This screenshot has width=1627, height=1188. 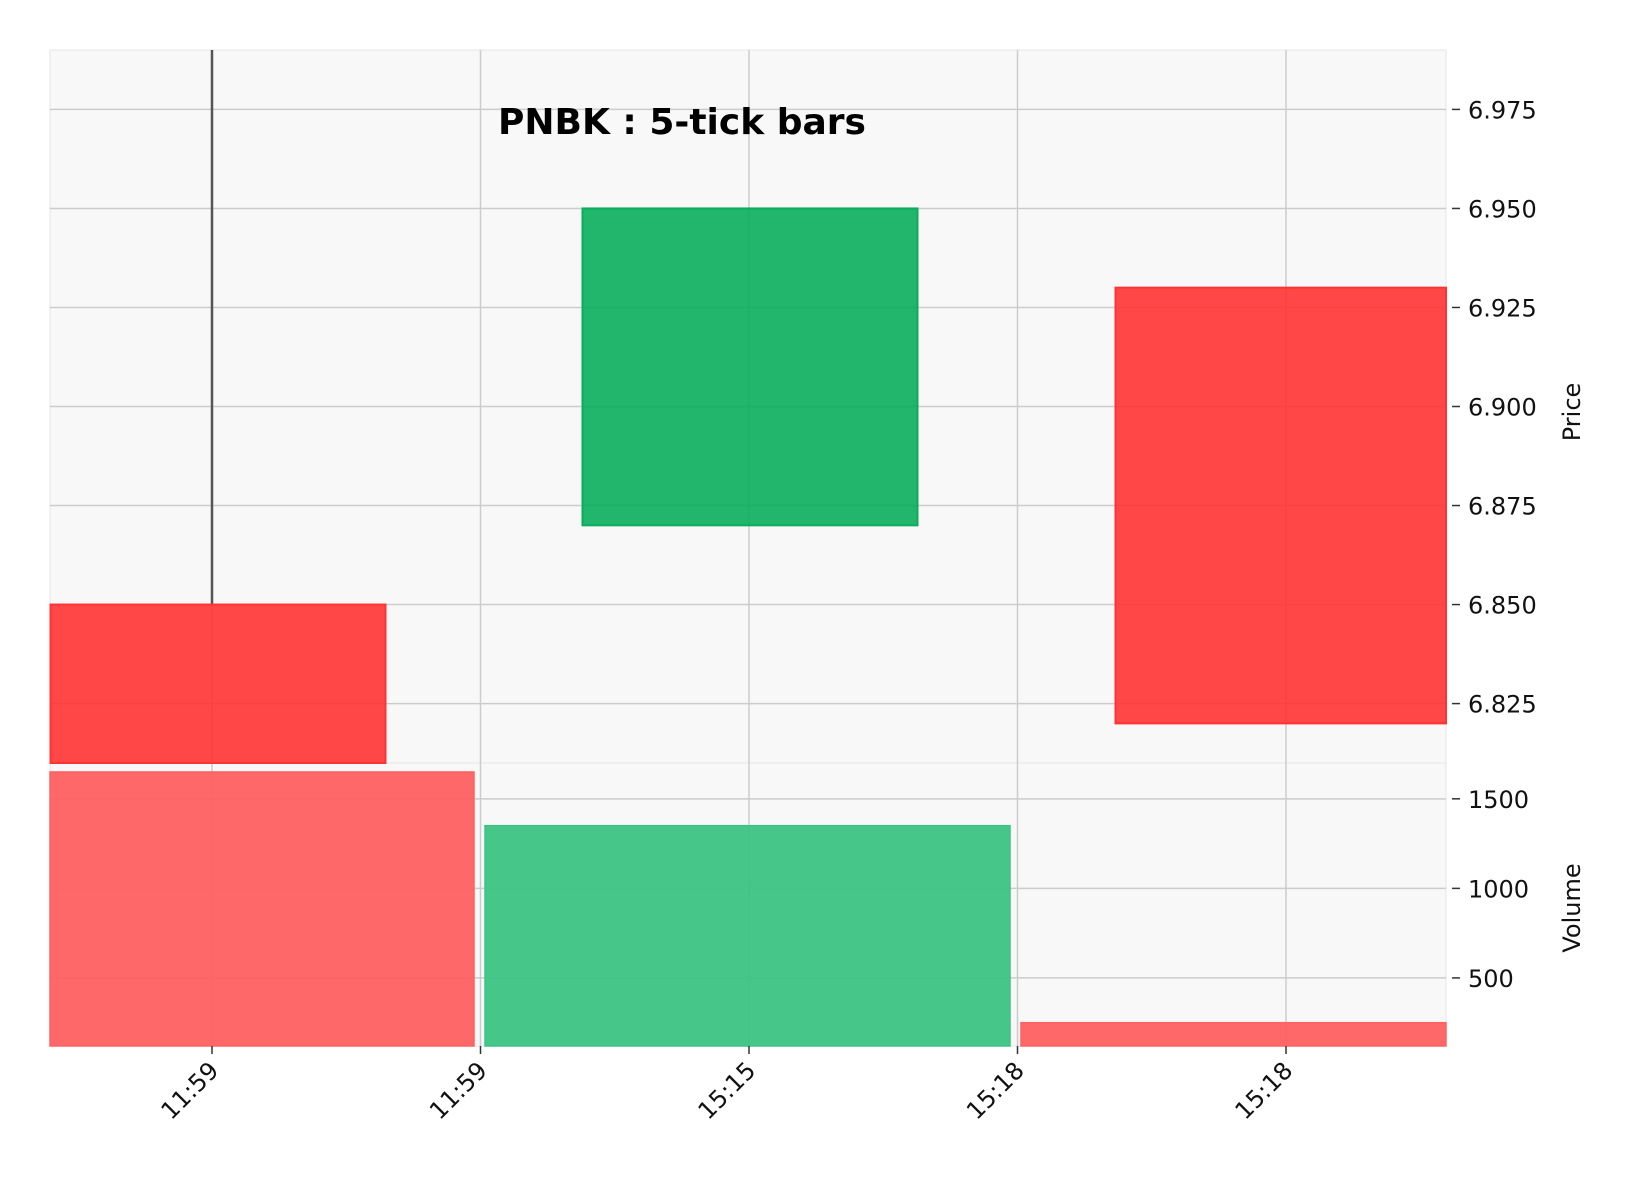 What do you see at coordinates (682, 122) in the screenshot?
I see `chart-title: PNBK : 5-tick bars` at bounding box center [682, 122].